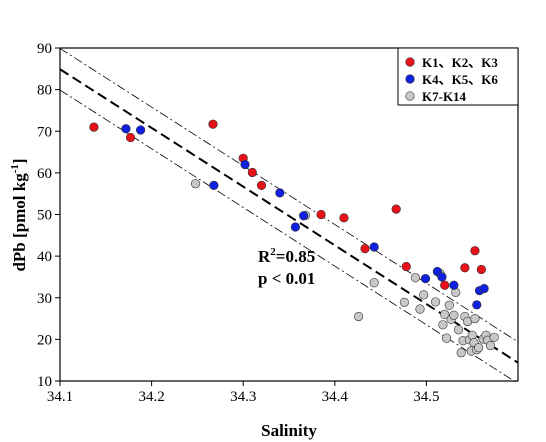 This screenshot has height=442, width=546. What do you see at coordinates (426, 397) in the screenshot?
I see `x-tick-label: 34.5` at bounding box center [426, 397].